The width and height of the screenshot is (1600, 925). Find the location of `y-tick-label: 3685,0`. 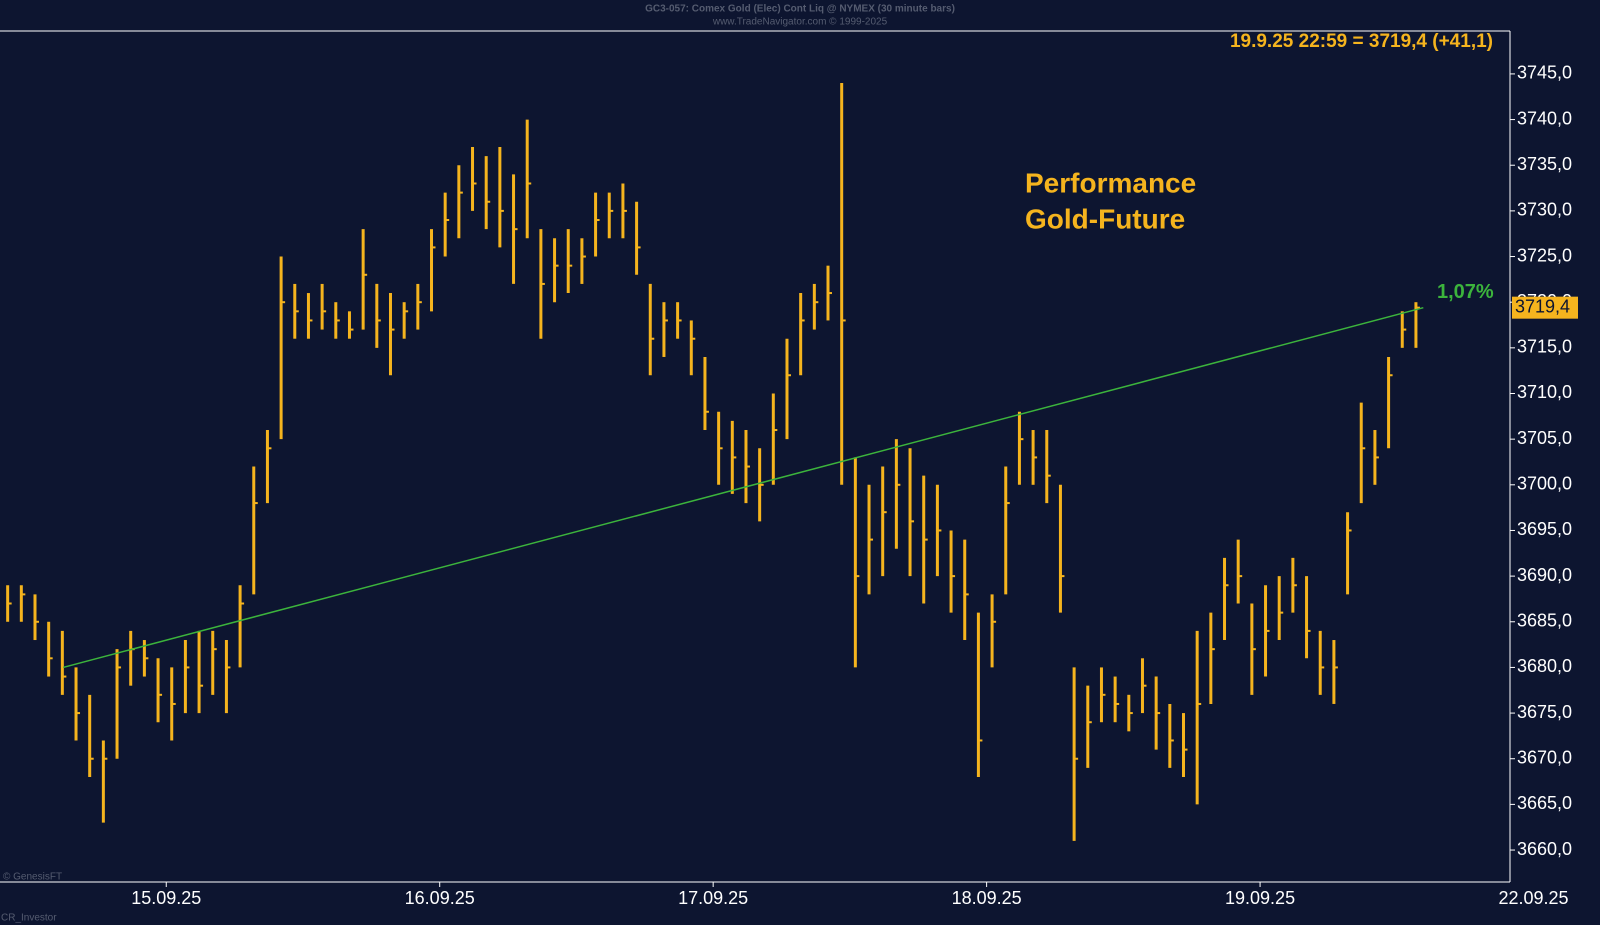

y-tick-label: 3685,0 is located at coordinates (1544, 621).